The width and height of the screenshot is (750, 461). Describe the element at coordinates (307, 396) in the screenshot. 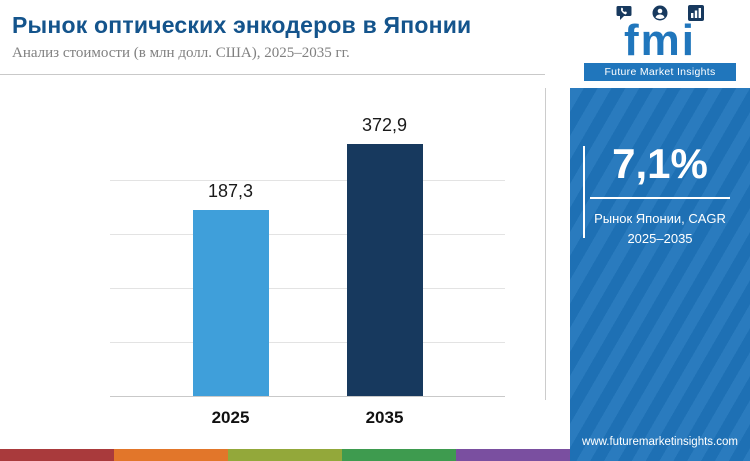

I see `x-axis-baseline` at that location.